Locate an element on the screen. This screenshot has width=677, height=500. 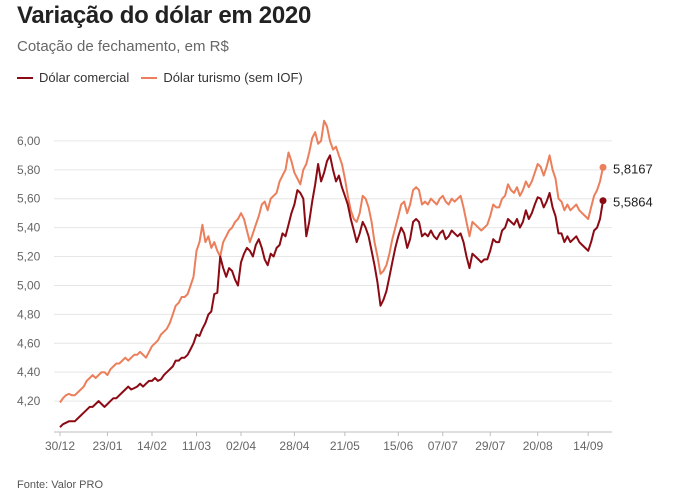
end-label-comercial: 5,5864 is located at coordinates (633, 202).